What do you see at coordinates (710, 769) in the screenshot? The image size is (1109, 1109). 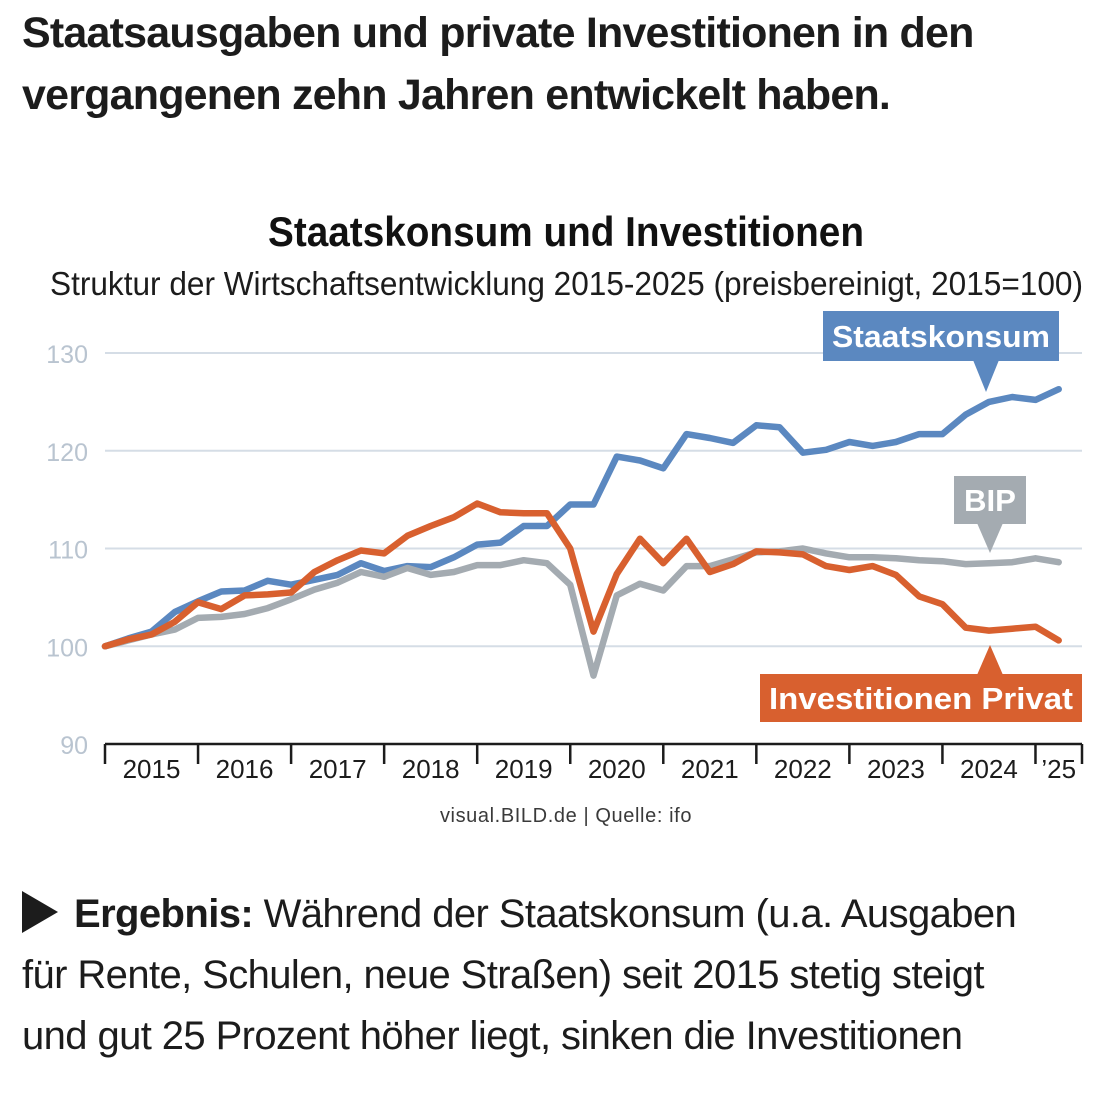 I see `x-tick-label-6: 2021` at bounding box center [710, 769].